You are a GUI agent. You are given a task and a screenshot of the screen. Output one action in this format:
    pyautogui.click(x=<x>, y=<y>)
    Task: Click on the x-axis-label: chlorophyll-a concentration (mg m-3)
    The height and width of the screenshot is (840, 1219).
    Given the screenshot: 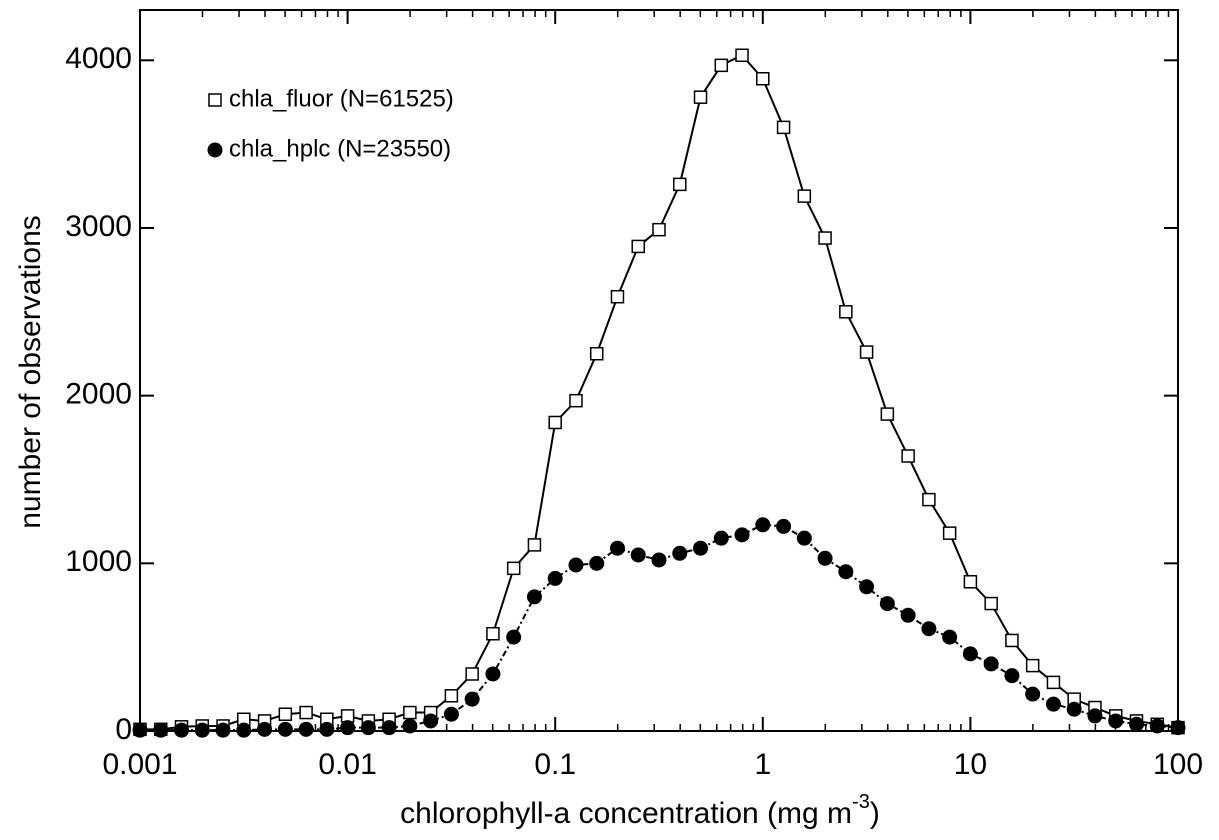 What is the action you would take?
    pyautogui.click(x=640, y=810)
    